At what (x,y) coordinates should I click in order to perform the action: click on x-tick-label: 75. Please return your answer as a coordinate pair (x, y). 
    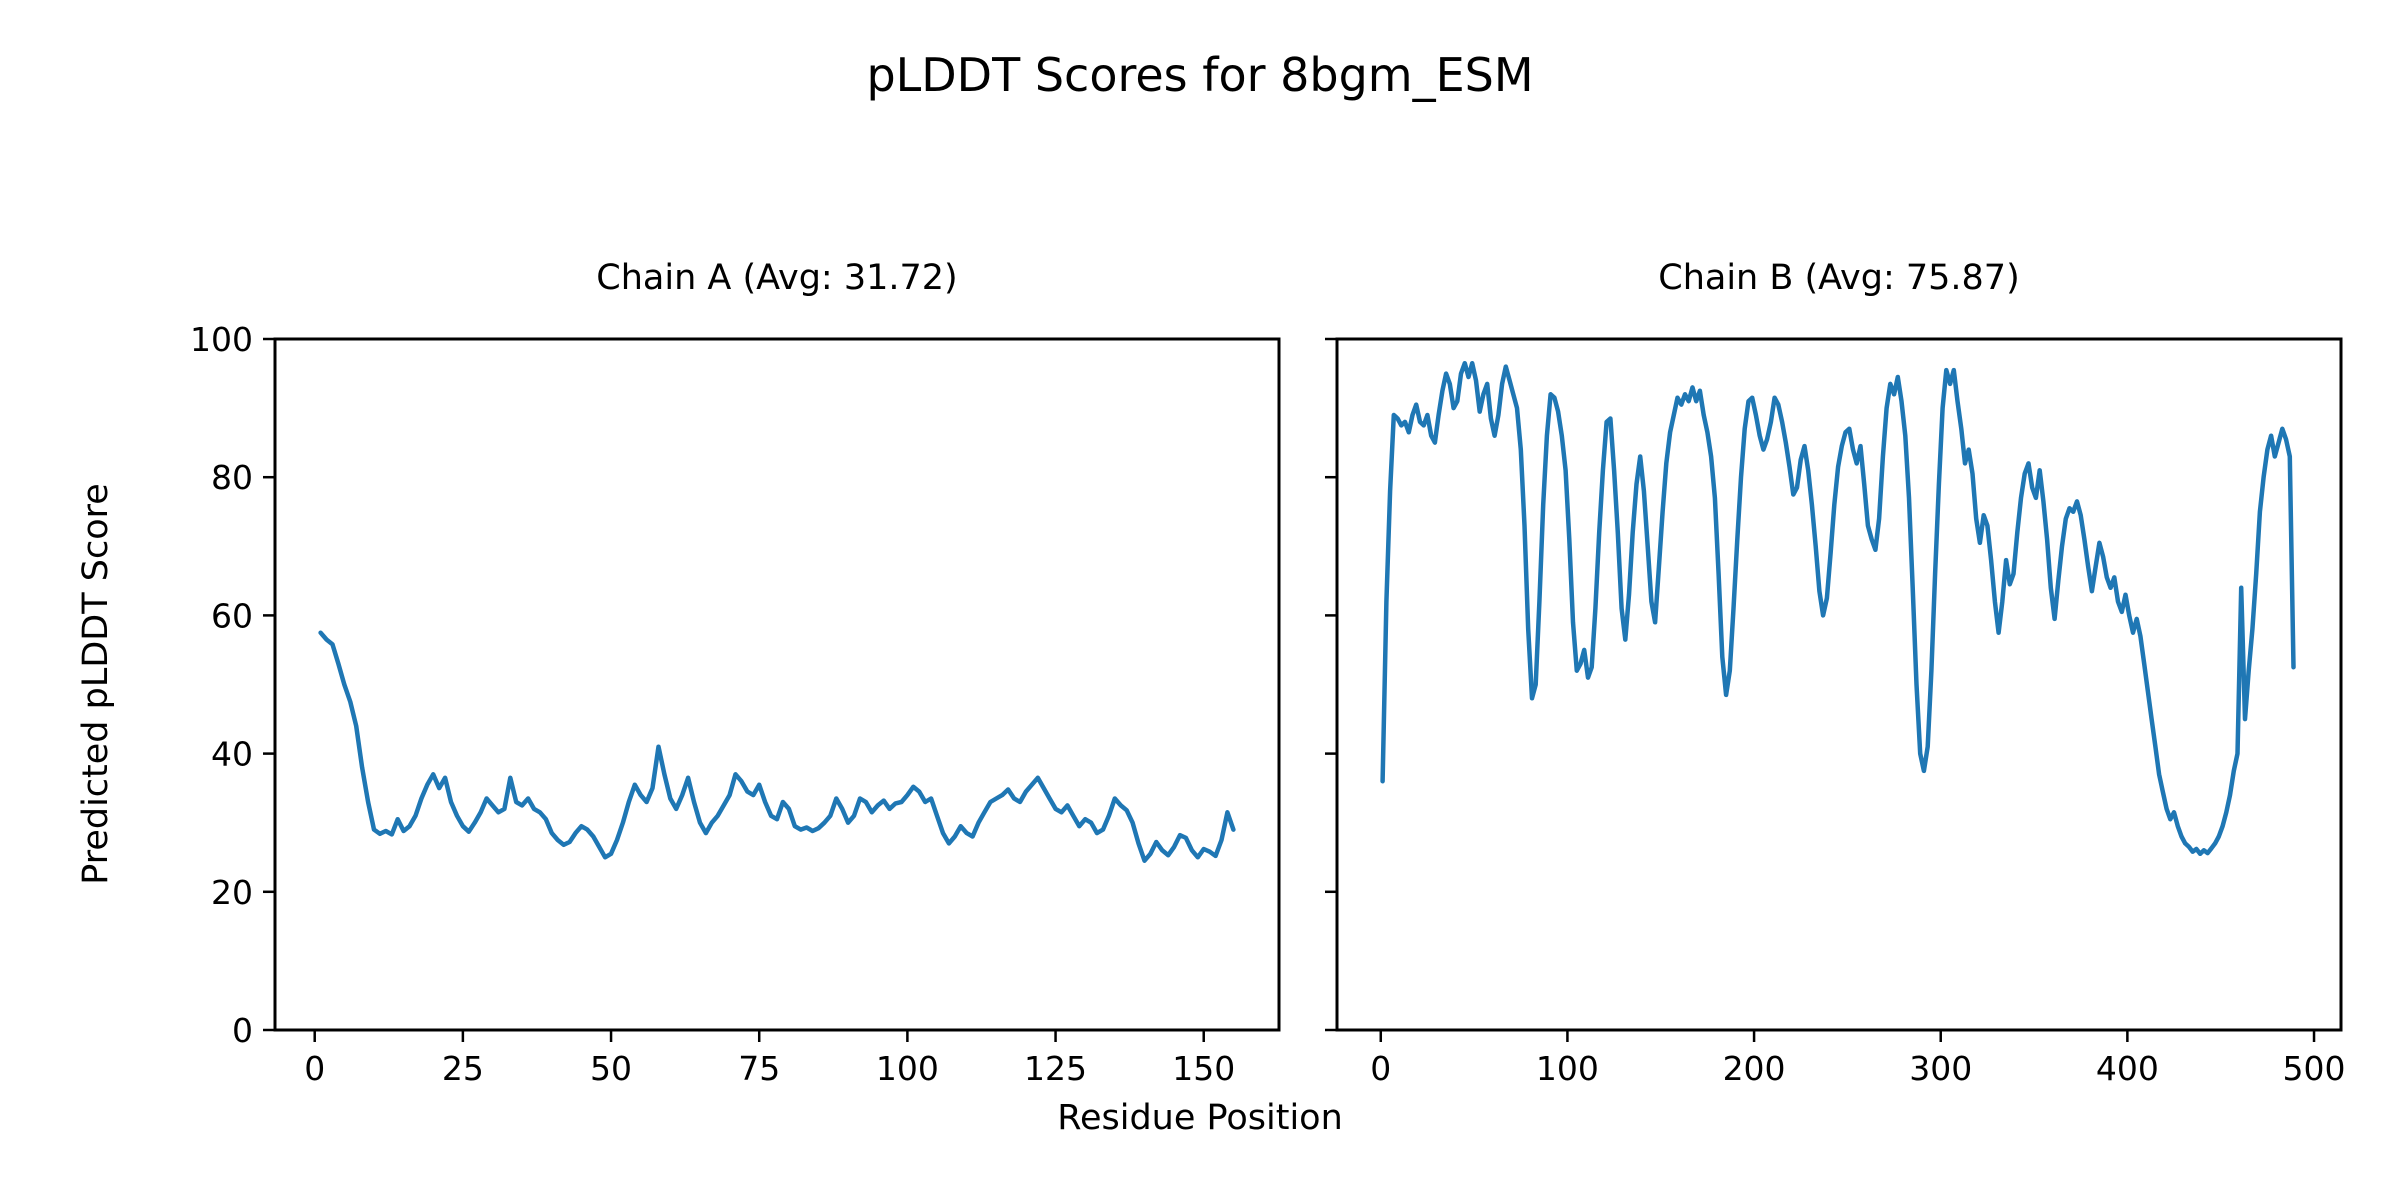
    Looking at the image, I should click on (759, 1068).